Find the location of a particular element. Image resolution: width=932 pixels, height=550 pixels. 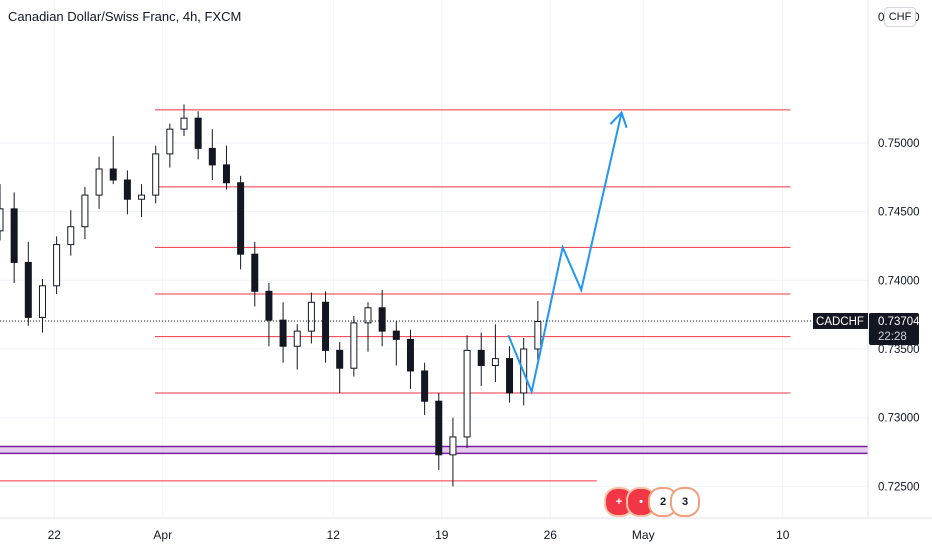

support-zone is located at coordinates (434, 450).